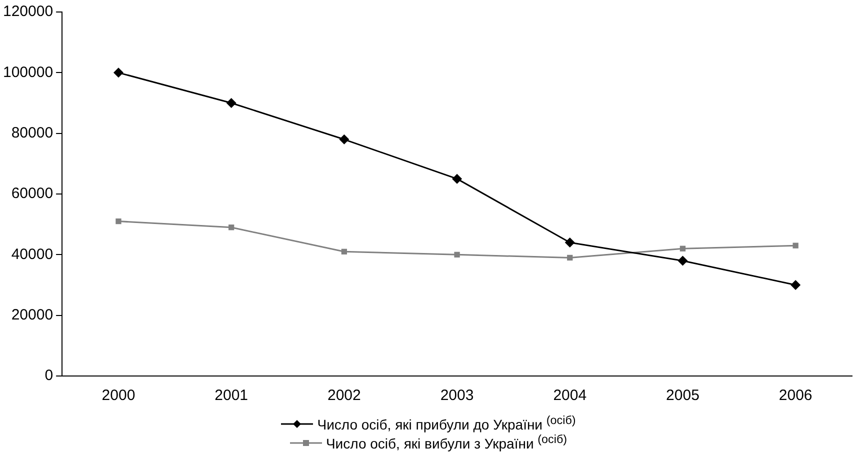 Image resolution: width=857 pixels, height=470 pixels. Describe the element at coordinates (231, 395) in the screenshot. I see `x-tick-label: 2001` at that location.